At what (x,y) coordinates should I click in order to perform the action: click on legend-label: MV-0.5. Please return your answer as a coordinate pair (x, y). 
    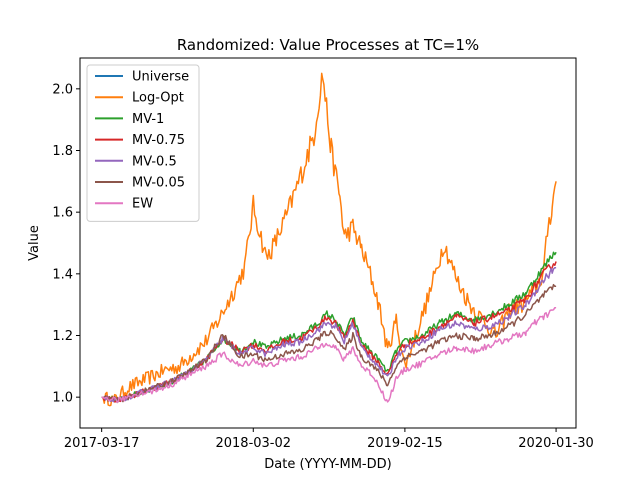
    Looking at the image, I should click on (154, 161).